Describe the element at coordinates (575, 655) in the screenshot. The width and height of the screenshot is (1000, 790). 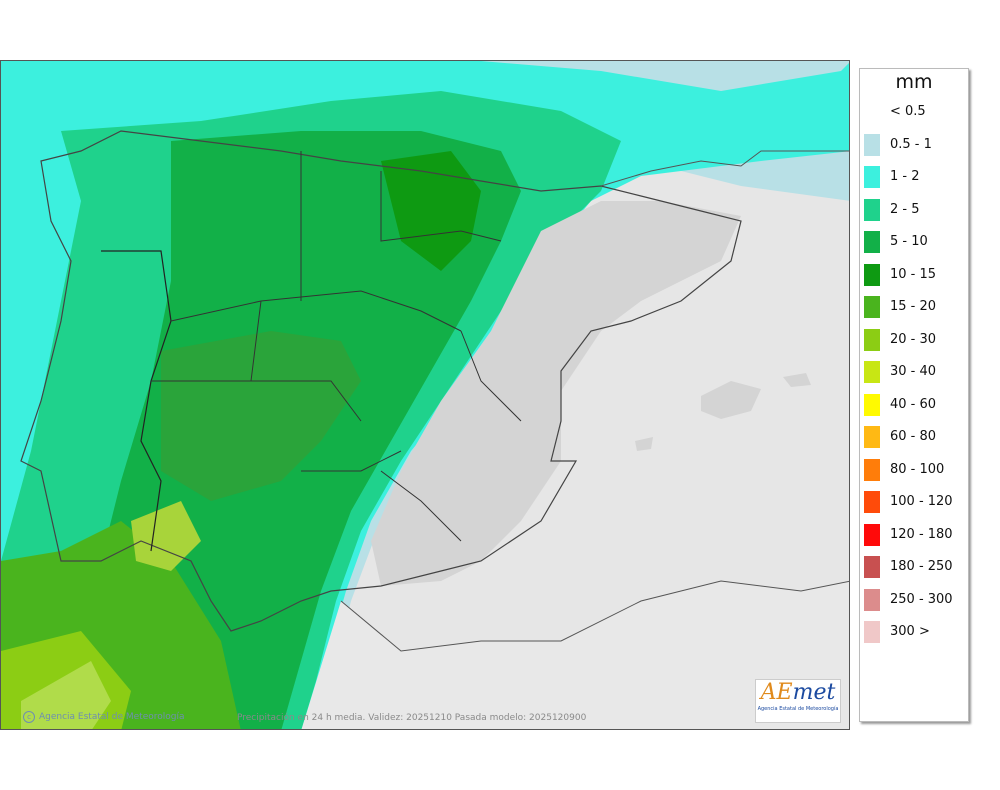
I see `africa-land` at that location.